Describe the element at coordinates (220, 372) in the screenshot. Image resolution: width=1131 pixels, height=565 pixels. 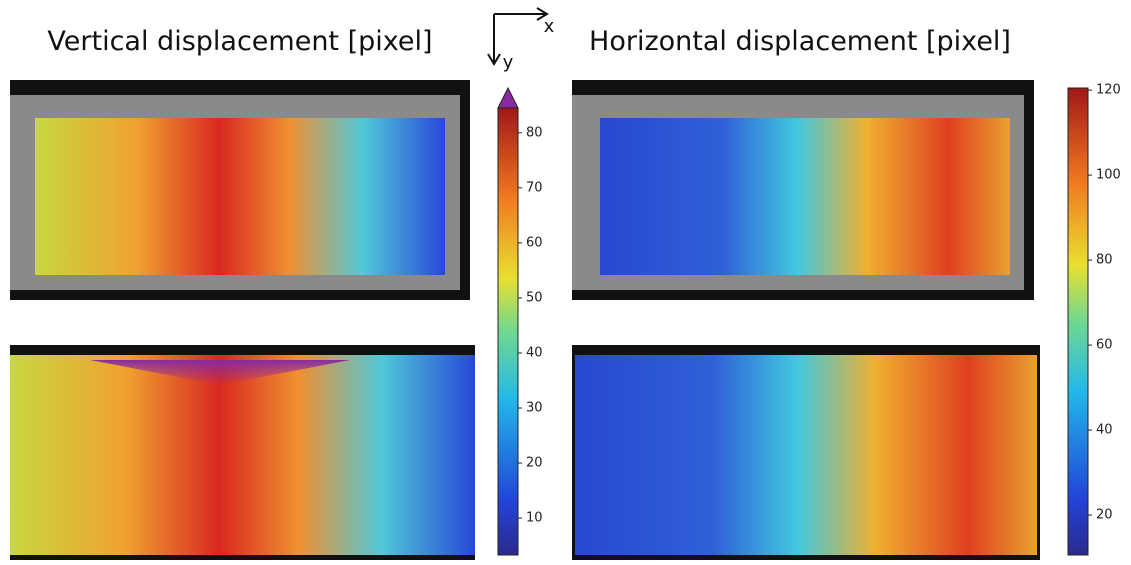
I see `heatmap-region` at that location.